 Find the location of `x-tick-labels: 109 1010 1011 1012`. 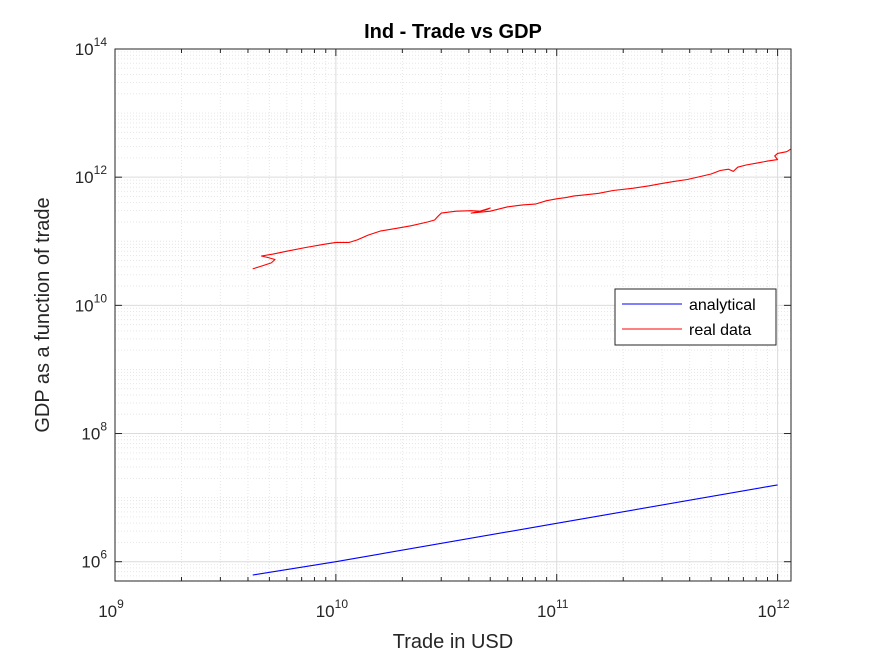

x-tick-labels: 109 1010 1011 1012 is located at coordinates (444, 609).